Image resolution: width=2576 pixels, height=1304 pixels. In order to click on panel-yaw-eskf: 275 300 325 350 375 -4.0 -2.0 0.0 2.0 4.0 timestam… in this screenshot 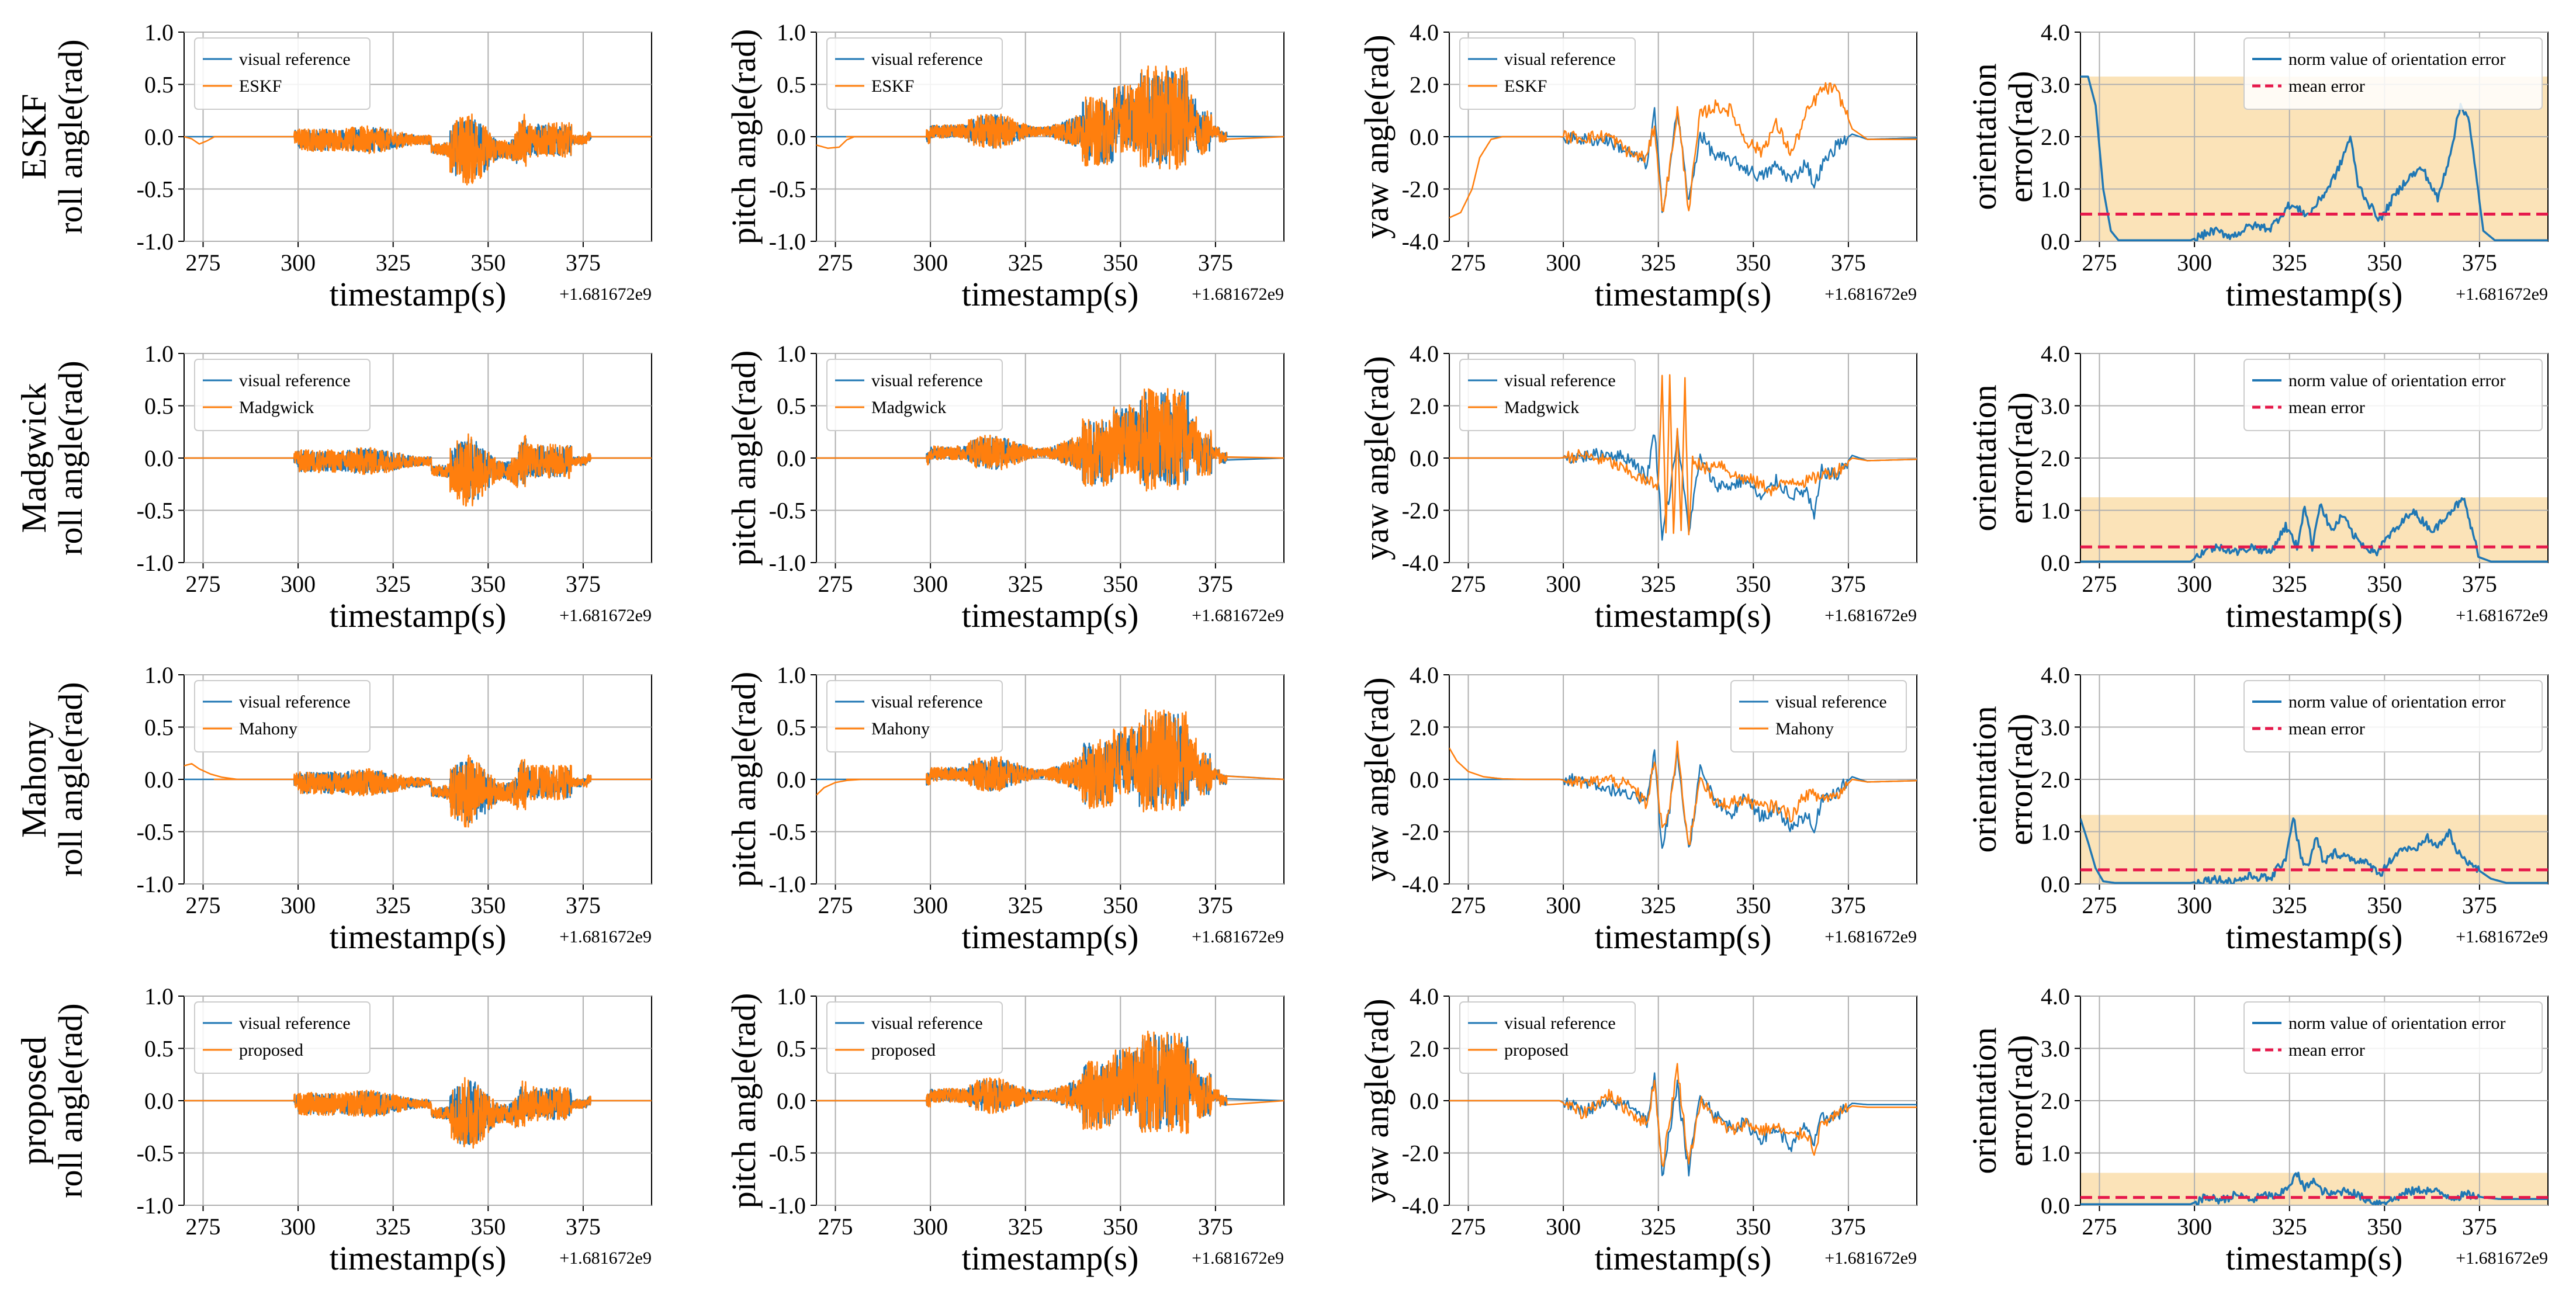, I will do `click(1638, 166)`.